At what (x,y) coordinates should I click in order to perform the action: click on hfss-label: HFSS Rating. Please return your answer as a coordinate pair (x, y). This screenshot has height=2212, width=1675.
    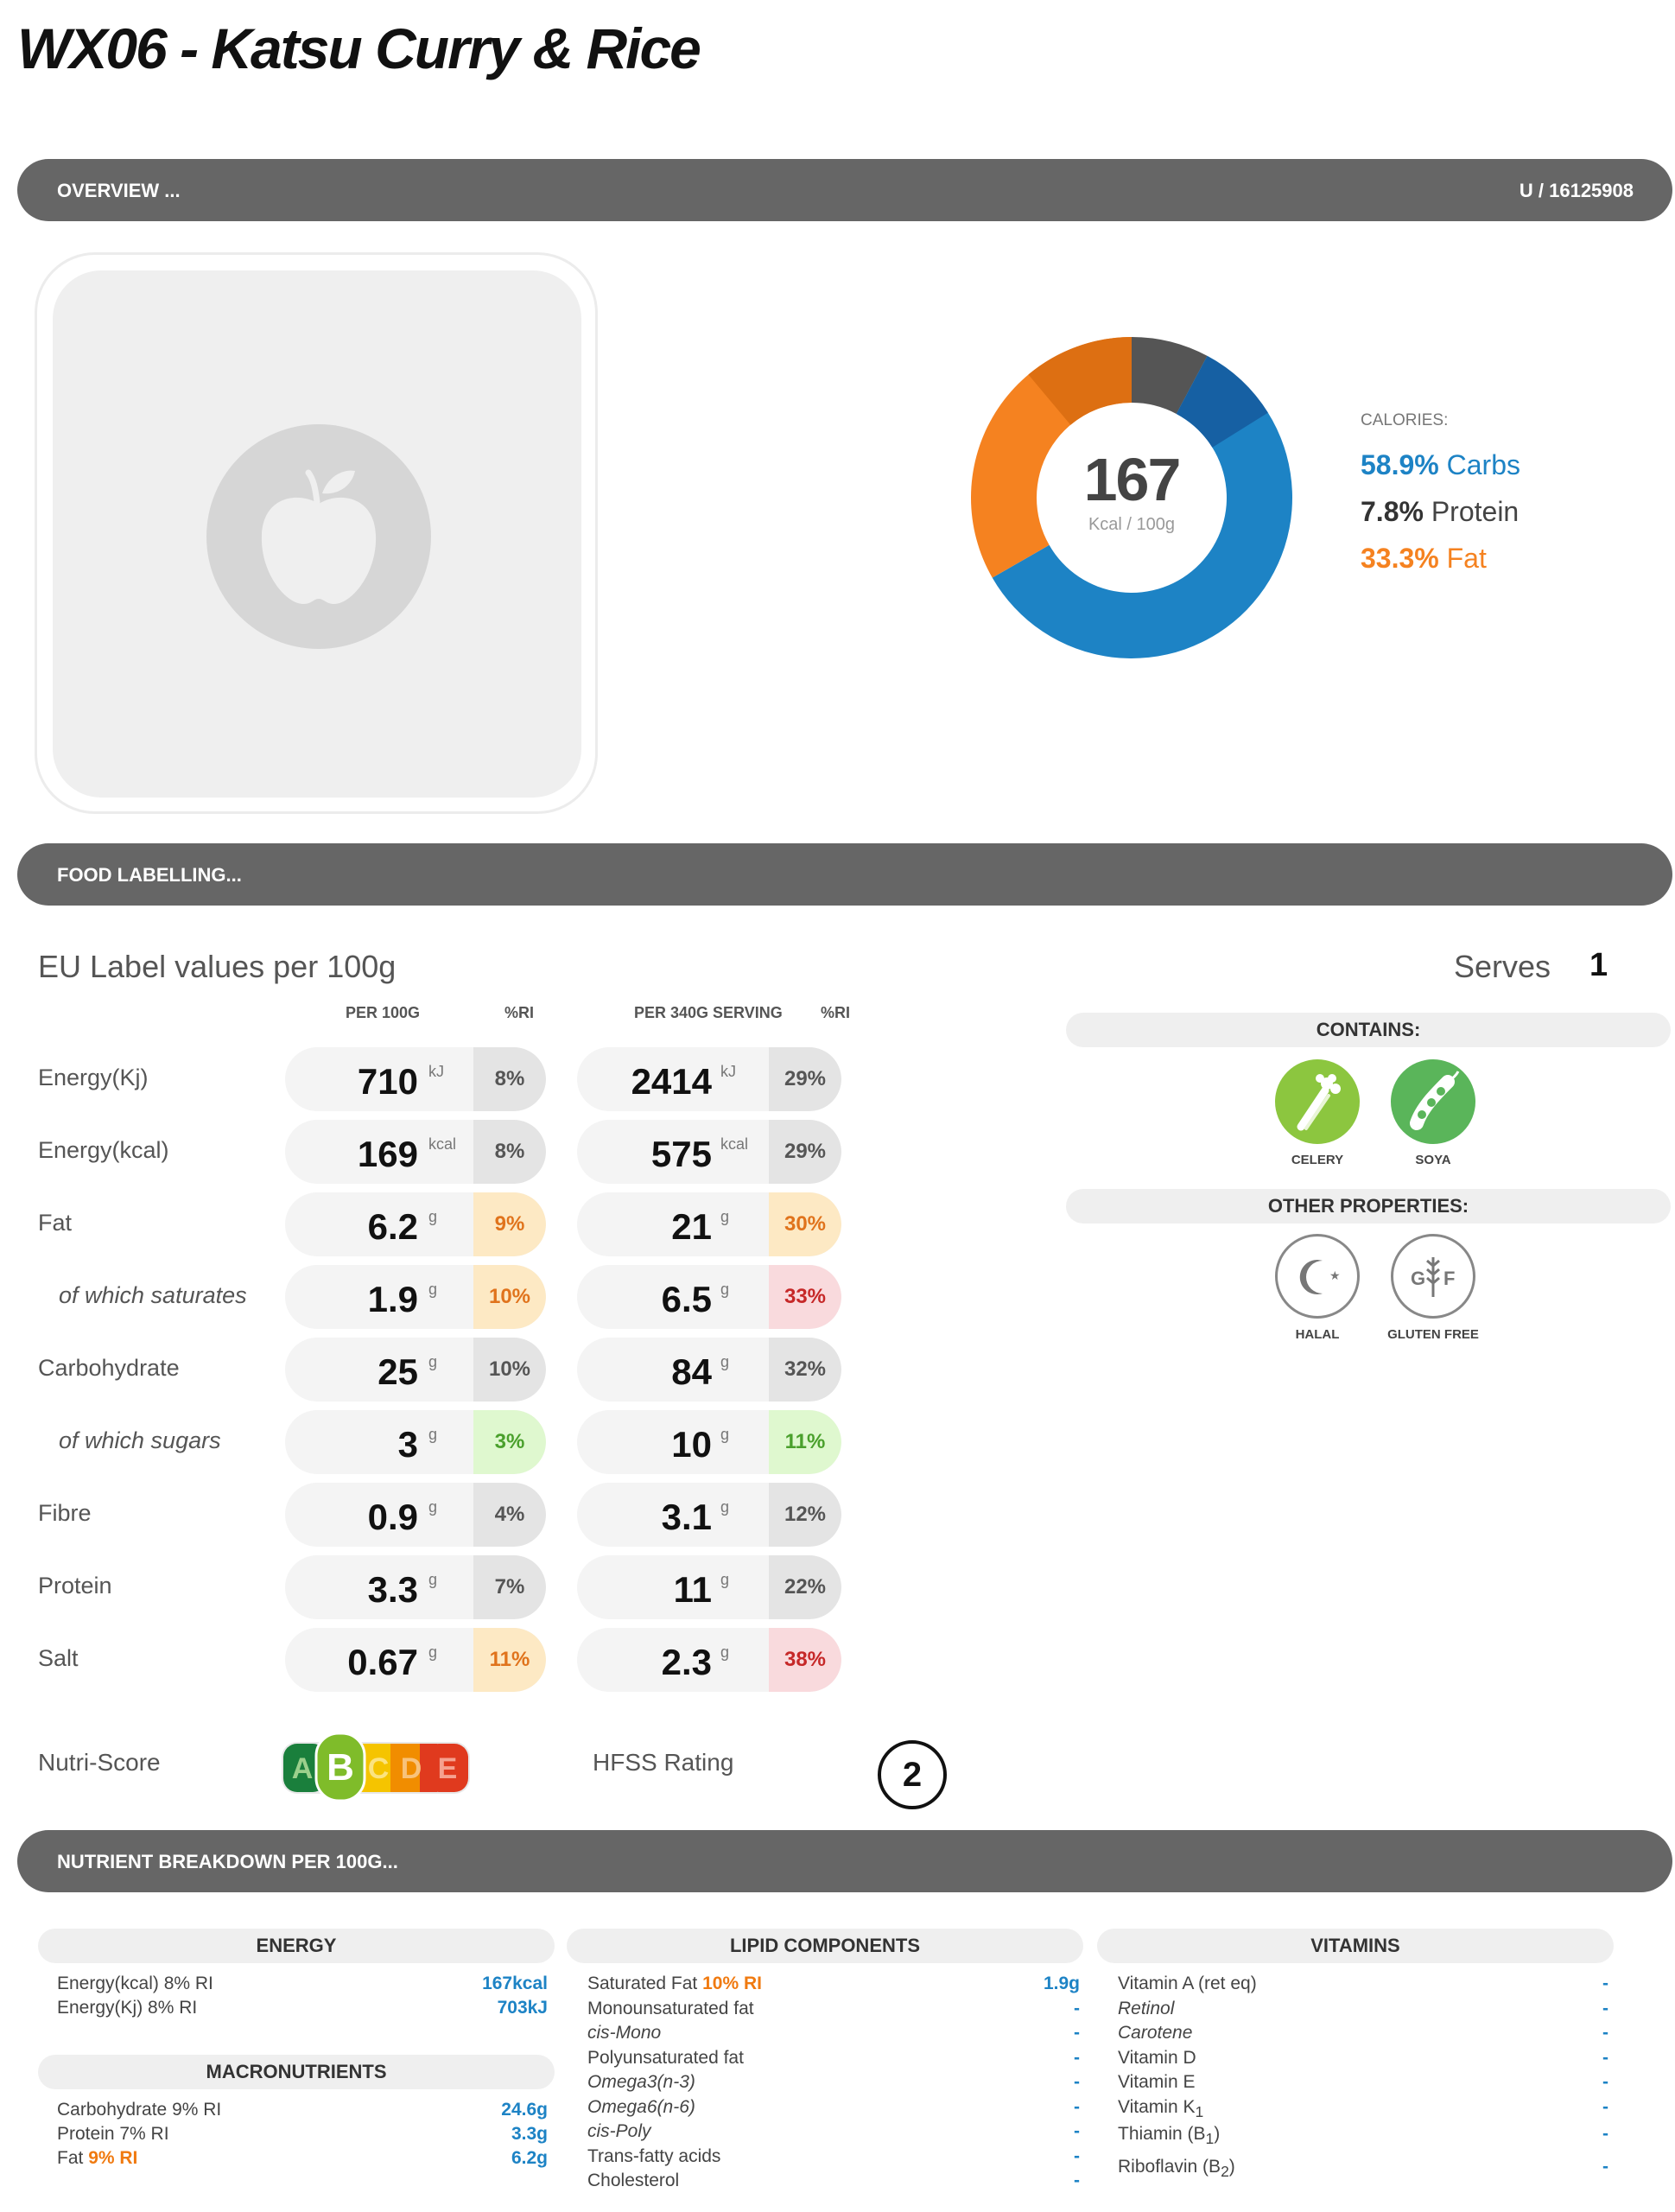
    Looking at the image, I should click on (663, 1762).